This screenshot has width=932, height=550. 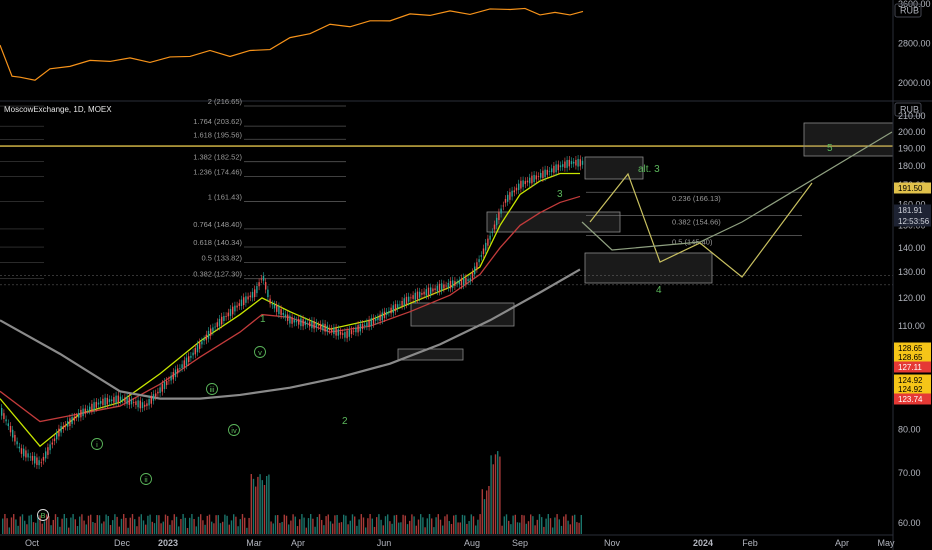 I want to click on top-y-tick-label: 2800.00, so click(x=914, y=44).